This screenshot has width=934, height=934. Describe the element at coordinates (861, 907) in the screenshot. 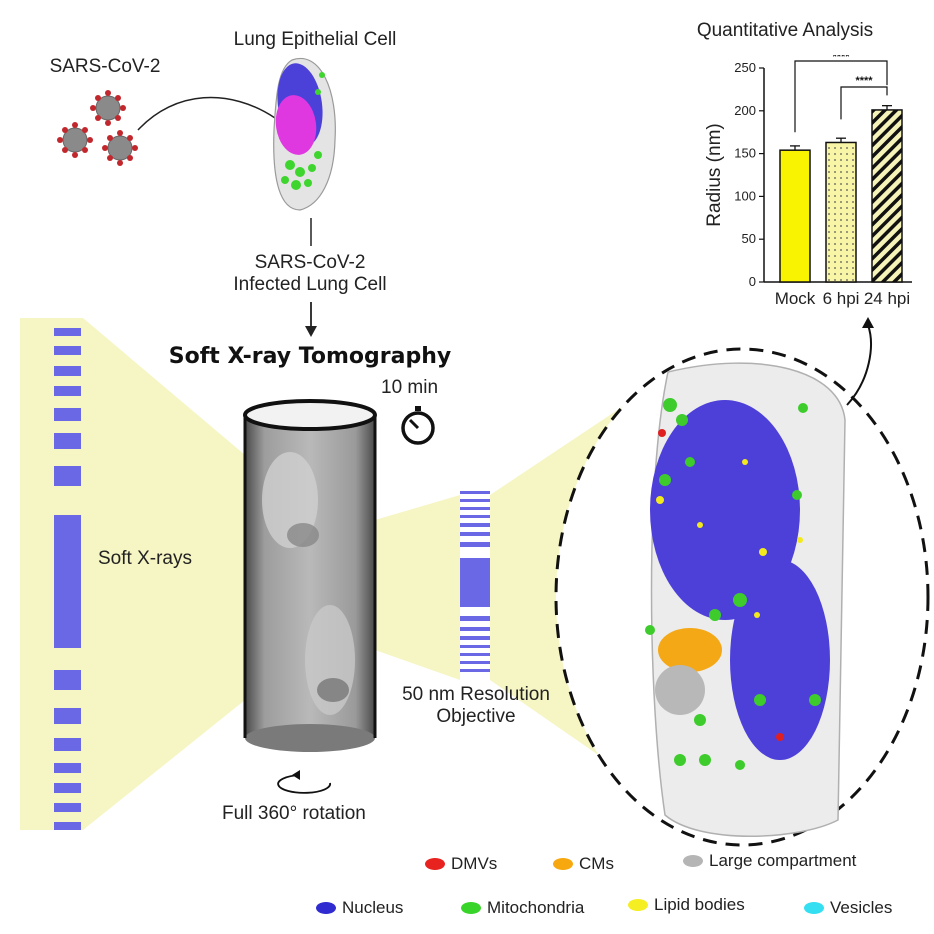

I see `legend-label: Vesicles` at that location.